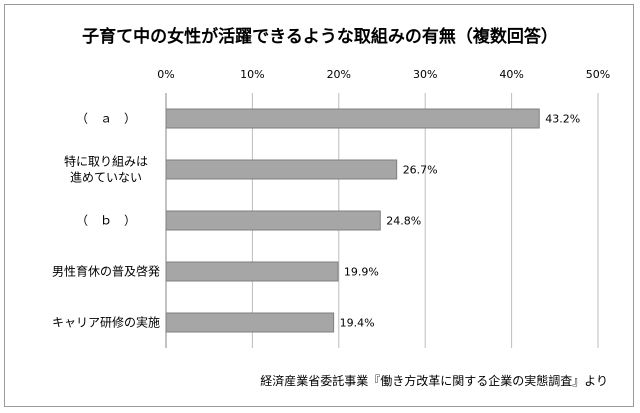 This screenshot has height=413, width=640. I want to click on source-note: 経済産業省委託事業『働き方改革に関する企業の実態調査』より, so click(434, 381).